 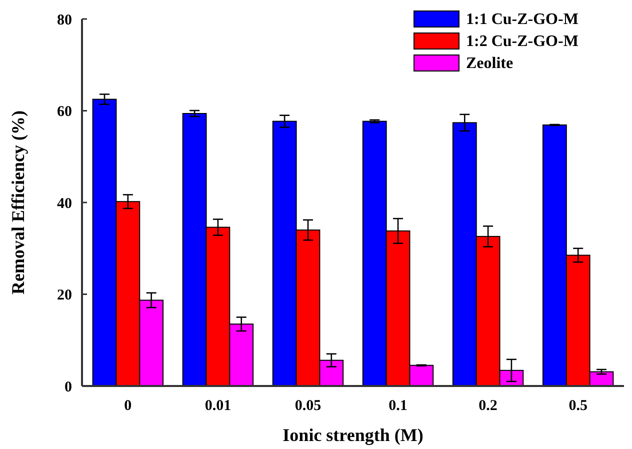 What do you see at coordinates (578, 406) in the screenshot?
I see `x-tick-label: 0.5` at bounding box center [578, 406].